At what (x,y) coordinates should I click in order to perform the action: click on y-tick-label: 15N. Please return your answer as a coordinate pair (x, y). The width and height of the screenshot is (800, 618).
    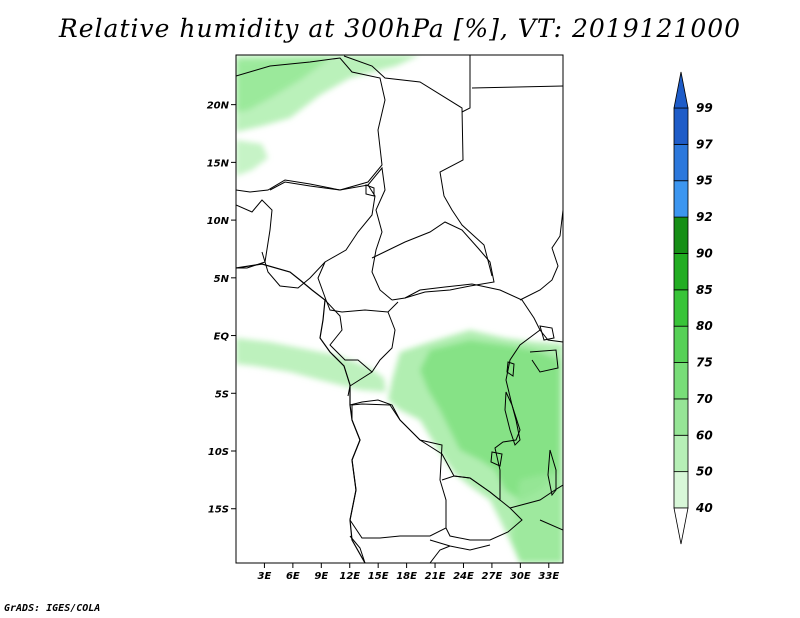
    Looking at the image, I should click on (218, 163).